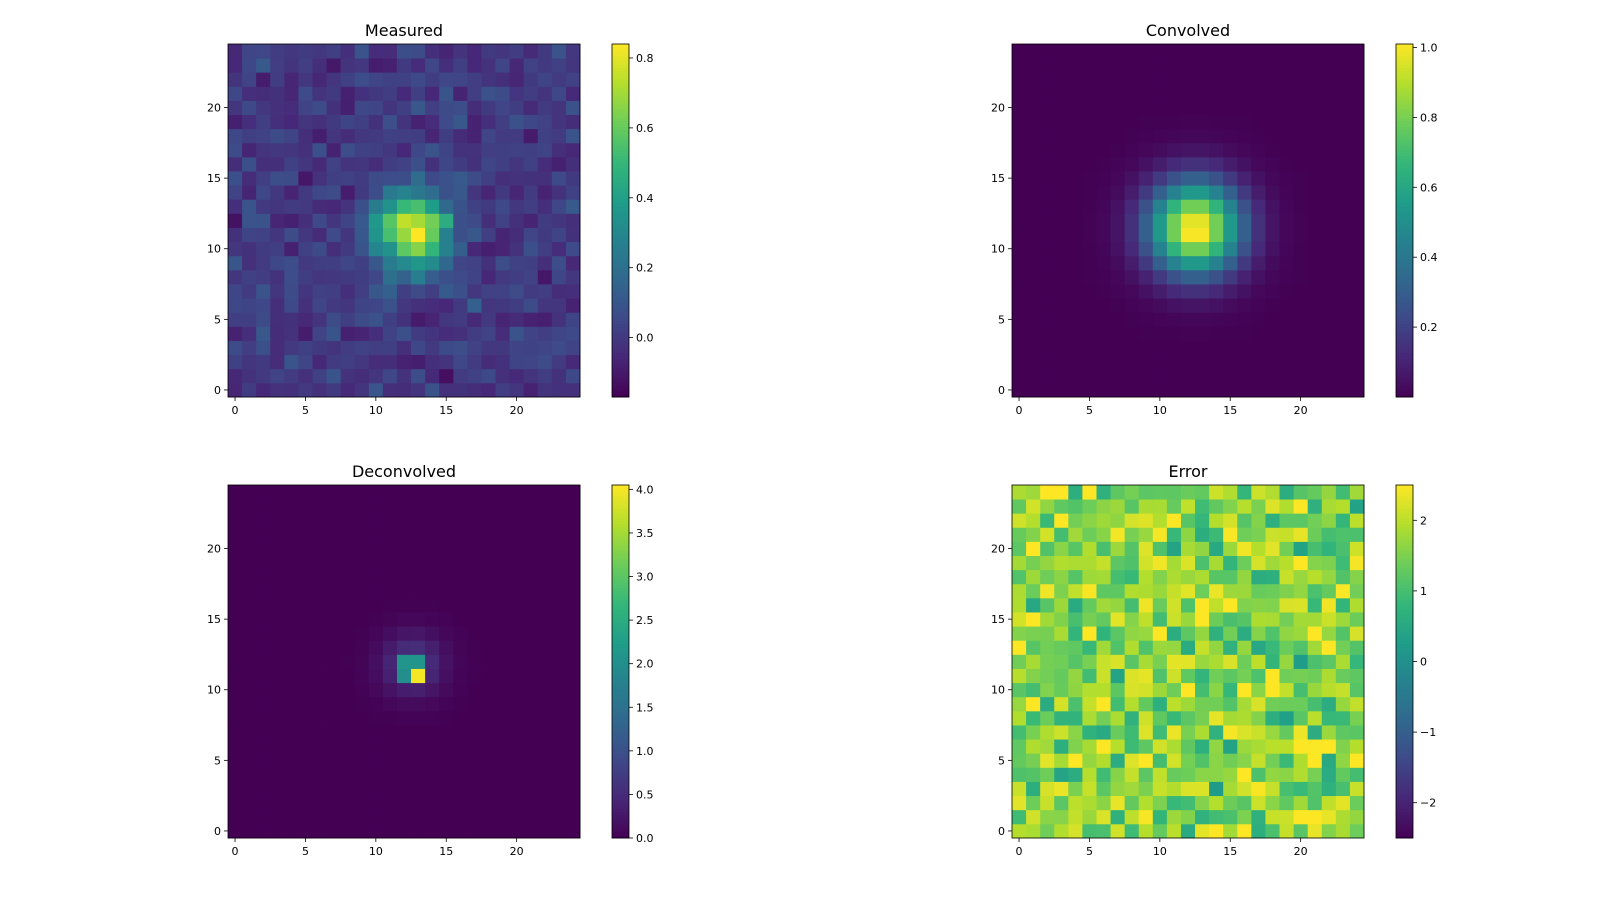 Image resolution: width=1600 pixels, height=900 pixels. What do you see at coordinates (645, 577) in the screenshot?
I see `colorbar-tick-label: 3.0` at bounding box center [645, 577].